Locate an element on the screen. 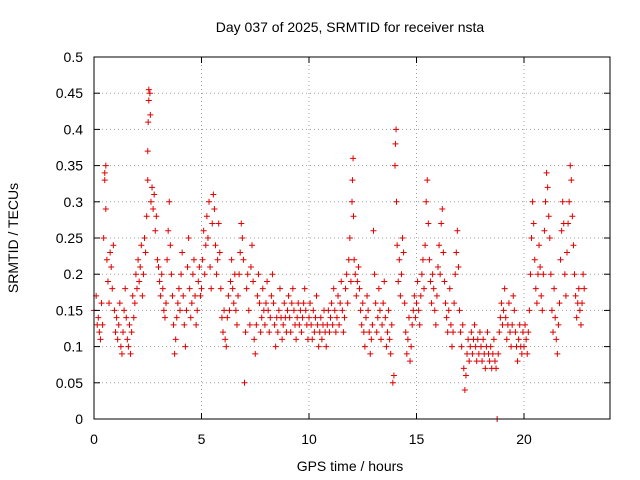  y-tick-label: 0.25 is located at coordinates (69, 238).